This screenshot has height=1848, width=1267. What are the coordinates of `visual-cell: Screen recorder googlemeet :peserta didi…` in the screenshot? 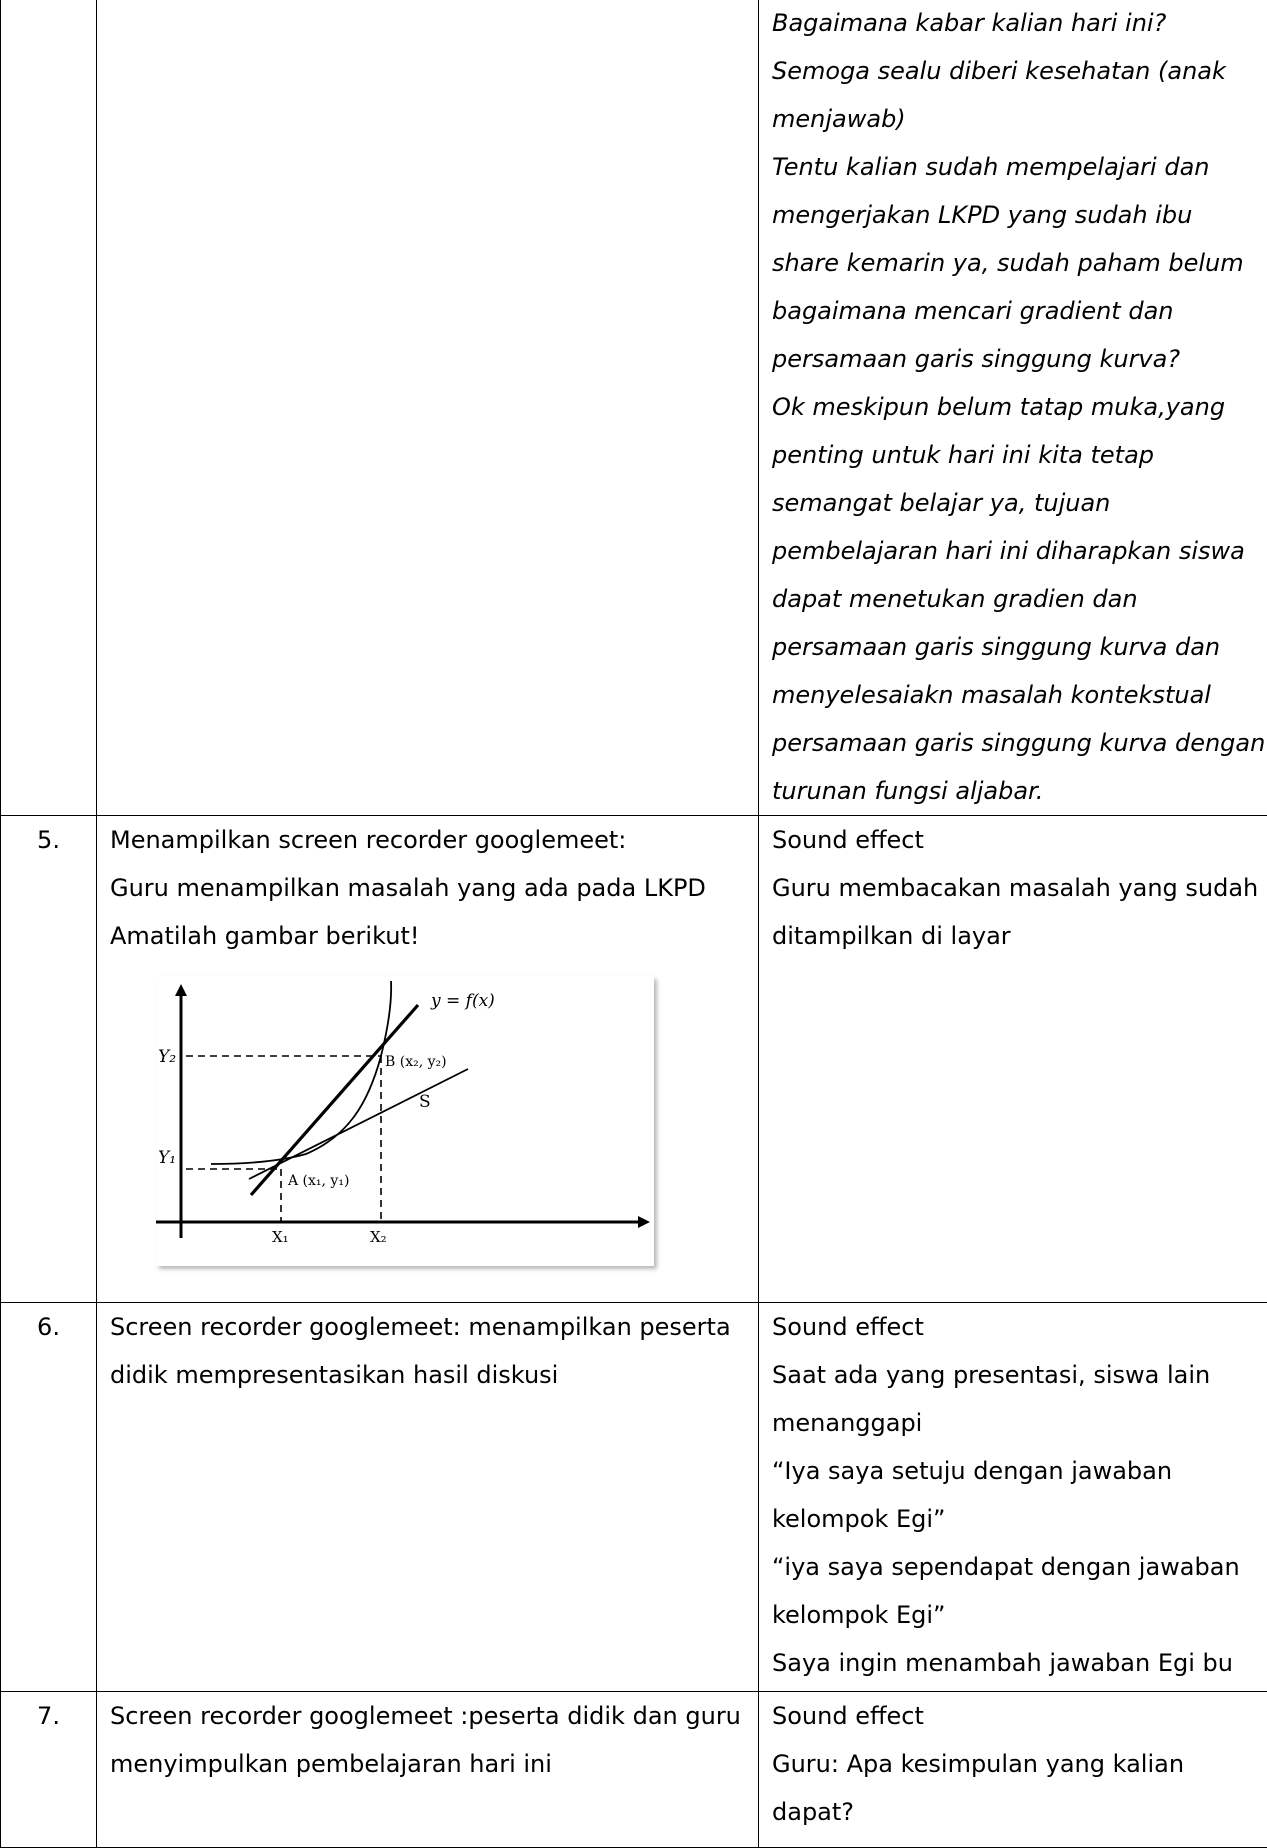 It's located at (428, 1770).